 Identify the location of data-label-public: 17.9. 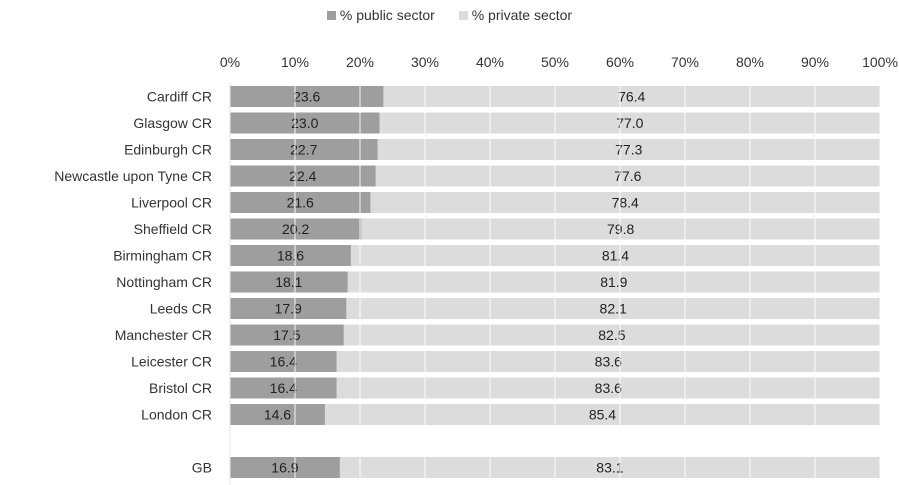
(288, 309).